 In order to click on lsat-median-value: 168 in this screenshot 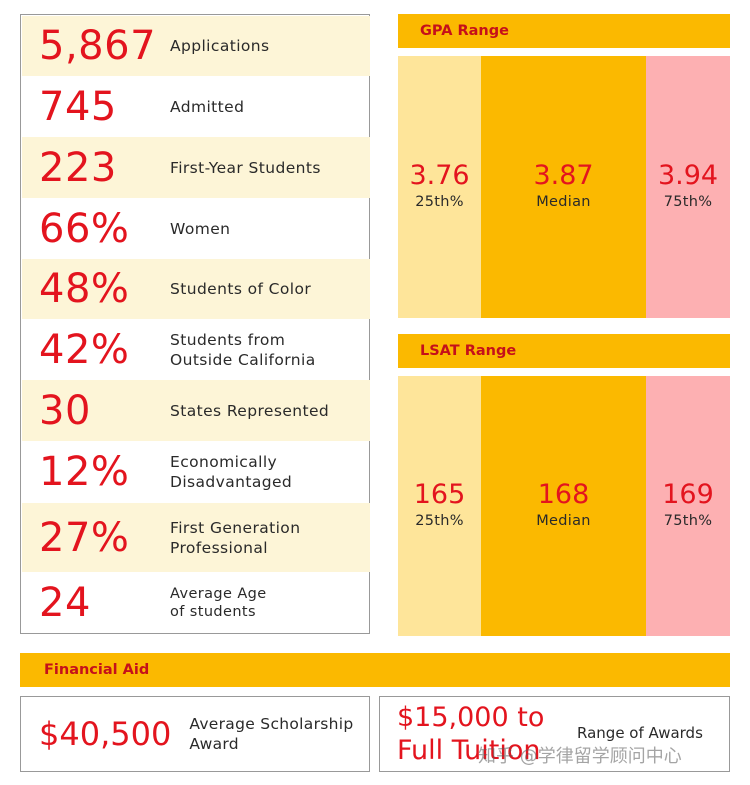, I will do `click(563, 494)`.